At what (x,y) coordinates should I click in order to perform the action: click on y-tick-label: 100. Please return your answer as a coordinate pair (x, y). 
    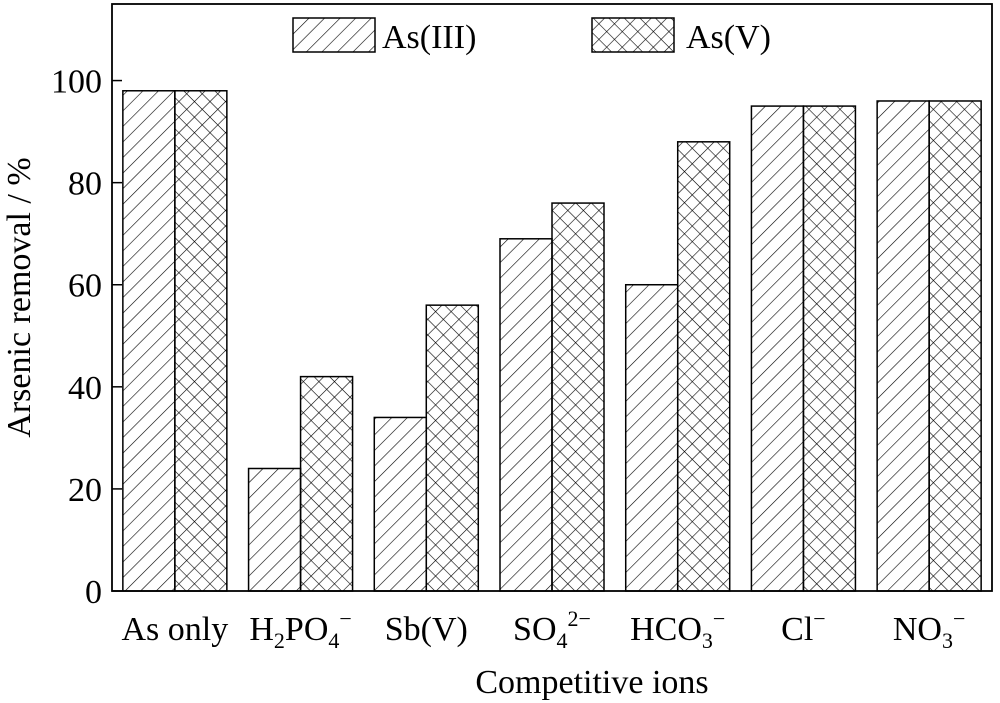
    Looking at the image, I should click on (76, 82).